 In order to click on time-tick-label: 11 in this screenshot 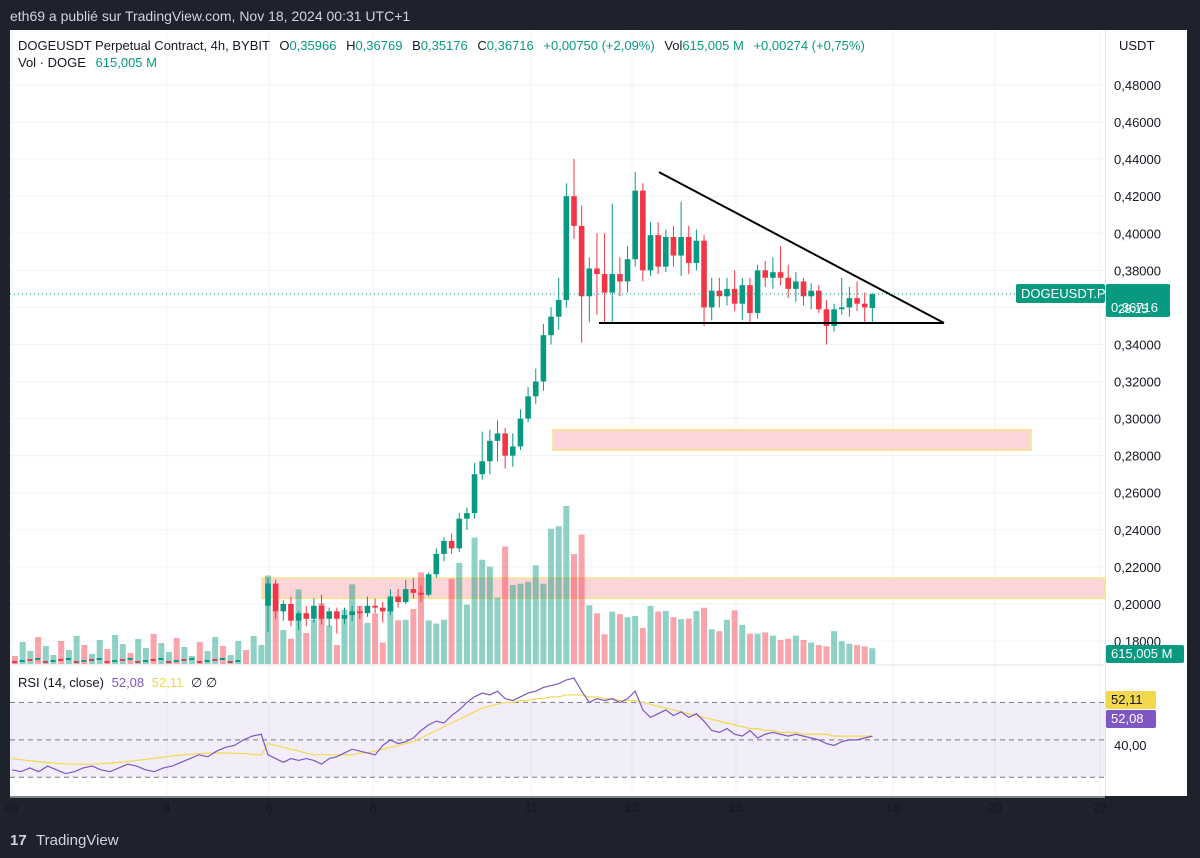, I will do `click(531, 807)`.